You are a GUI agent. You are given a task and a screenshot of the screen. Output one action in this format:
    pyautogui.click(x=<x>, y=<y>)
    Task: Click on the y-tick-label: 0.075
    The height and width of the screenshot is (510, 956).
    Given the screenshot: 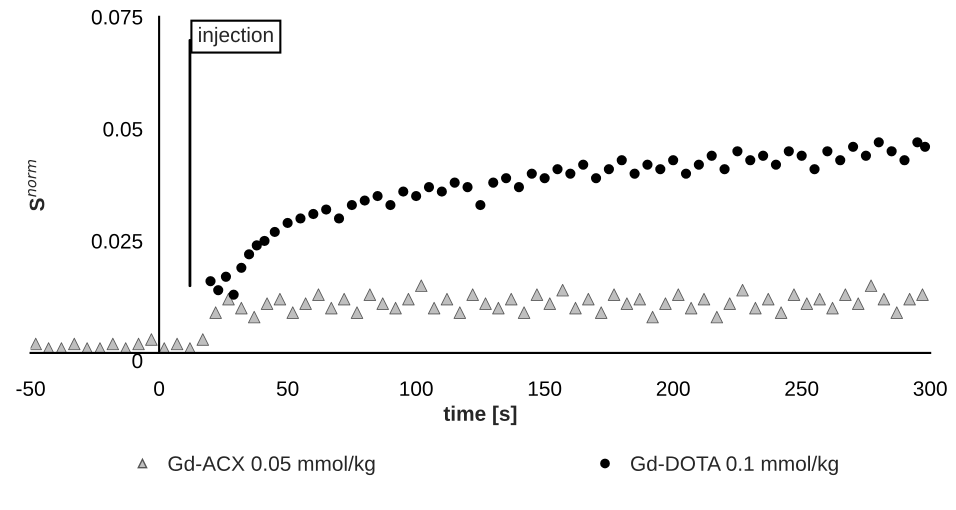 What is the action you would take?
    pyautogui.click(x=117, y=17)
    